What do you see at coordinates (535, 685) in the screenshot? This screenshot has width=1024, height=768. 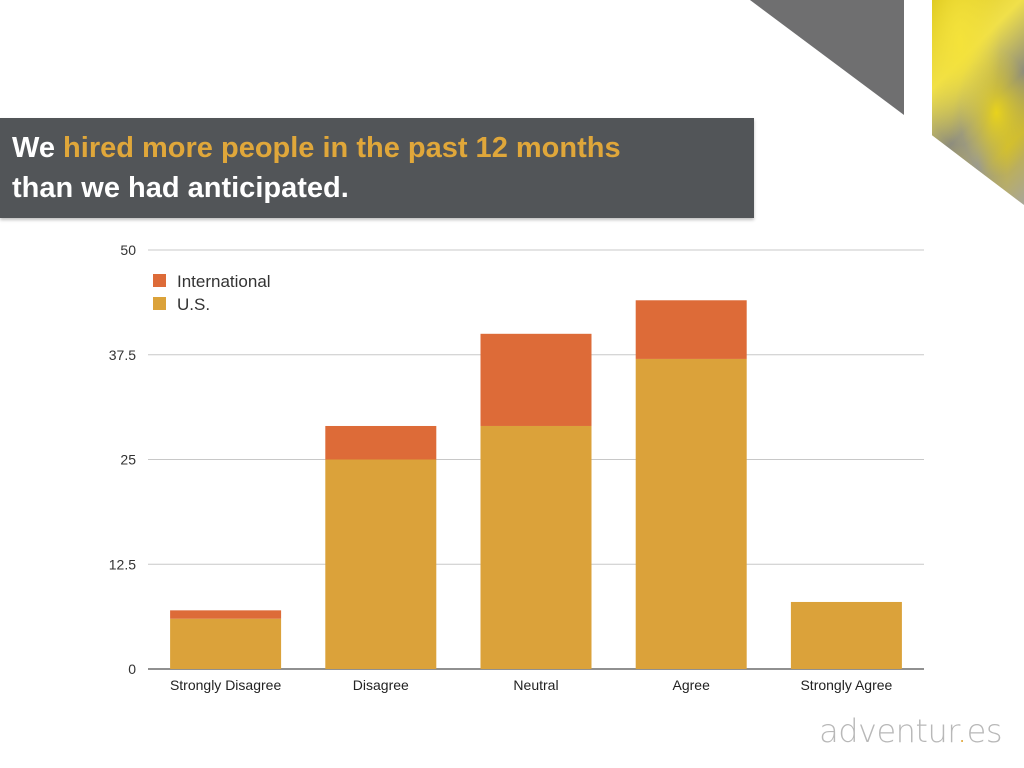 I see `category-label: Neutral` at bounding box center [535, 685].